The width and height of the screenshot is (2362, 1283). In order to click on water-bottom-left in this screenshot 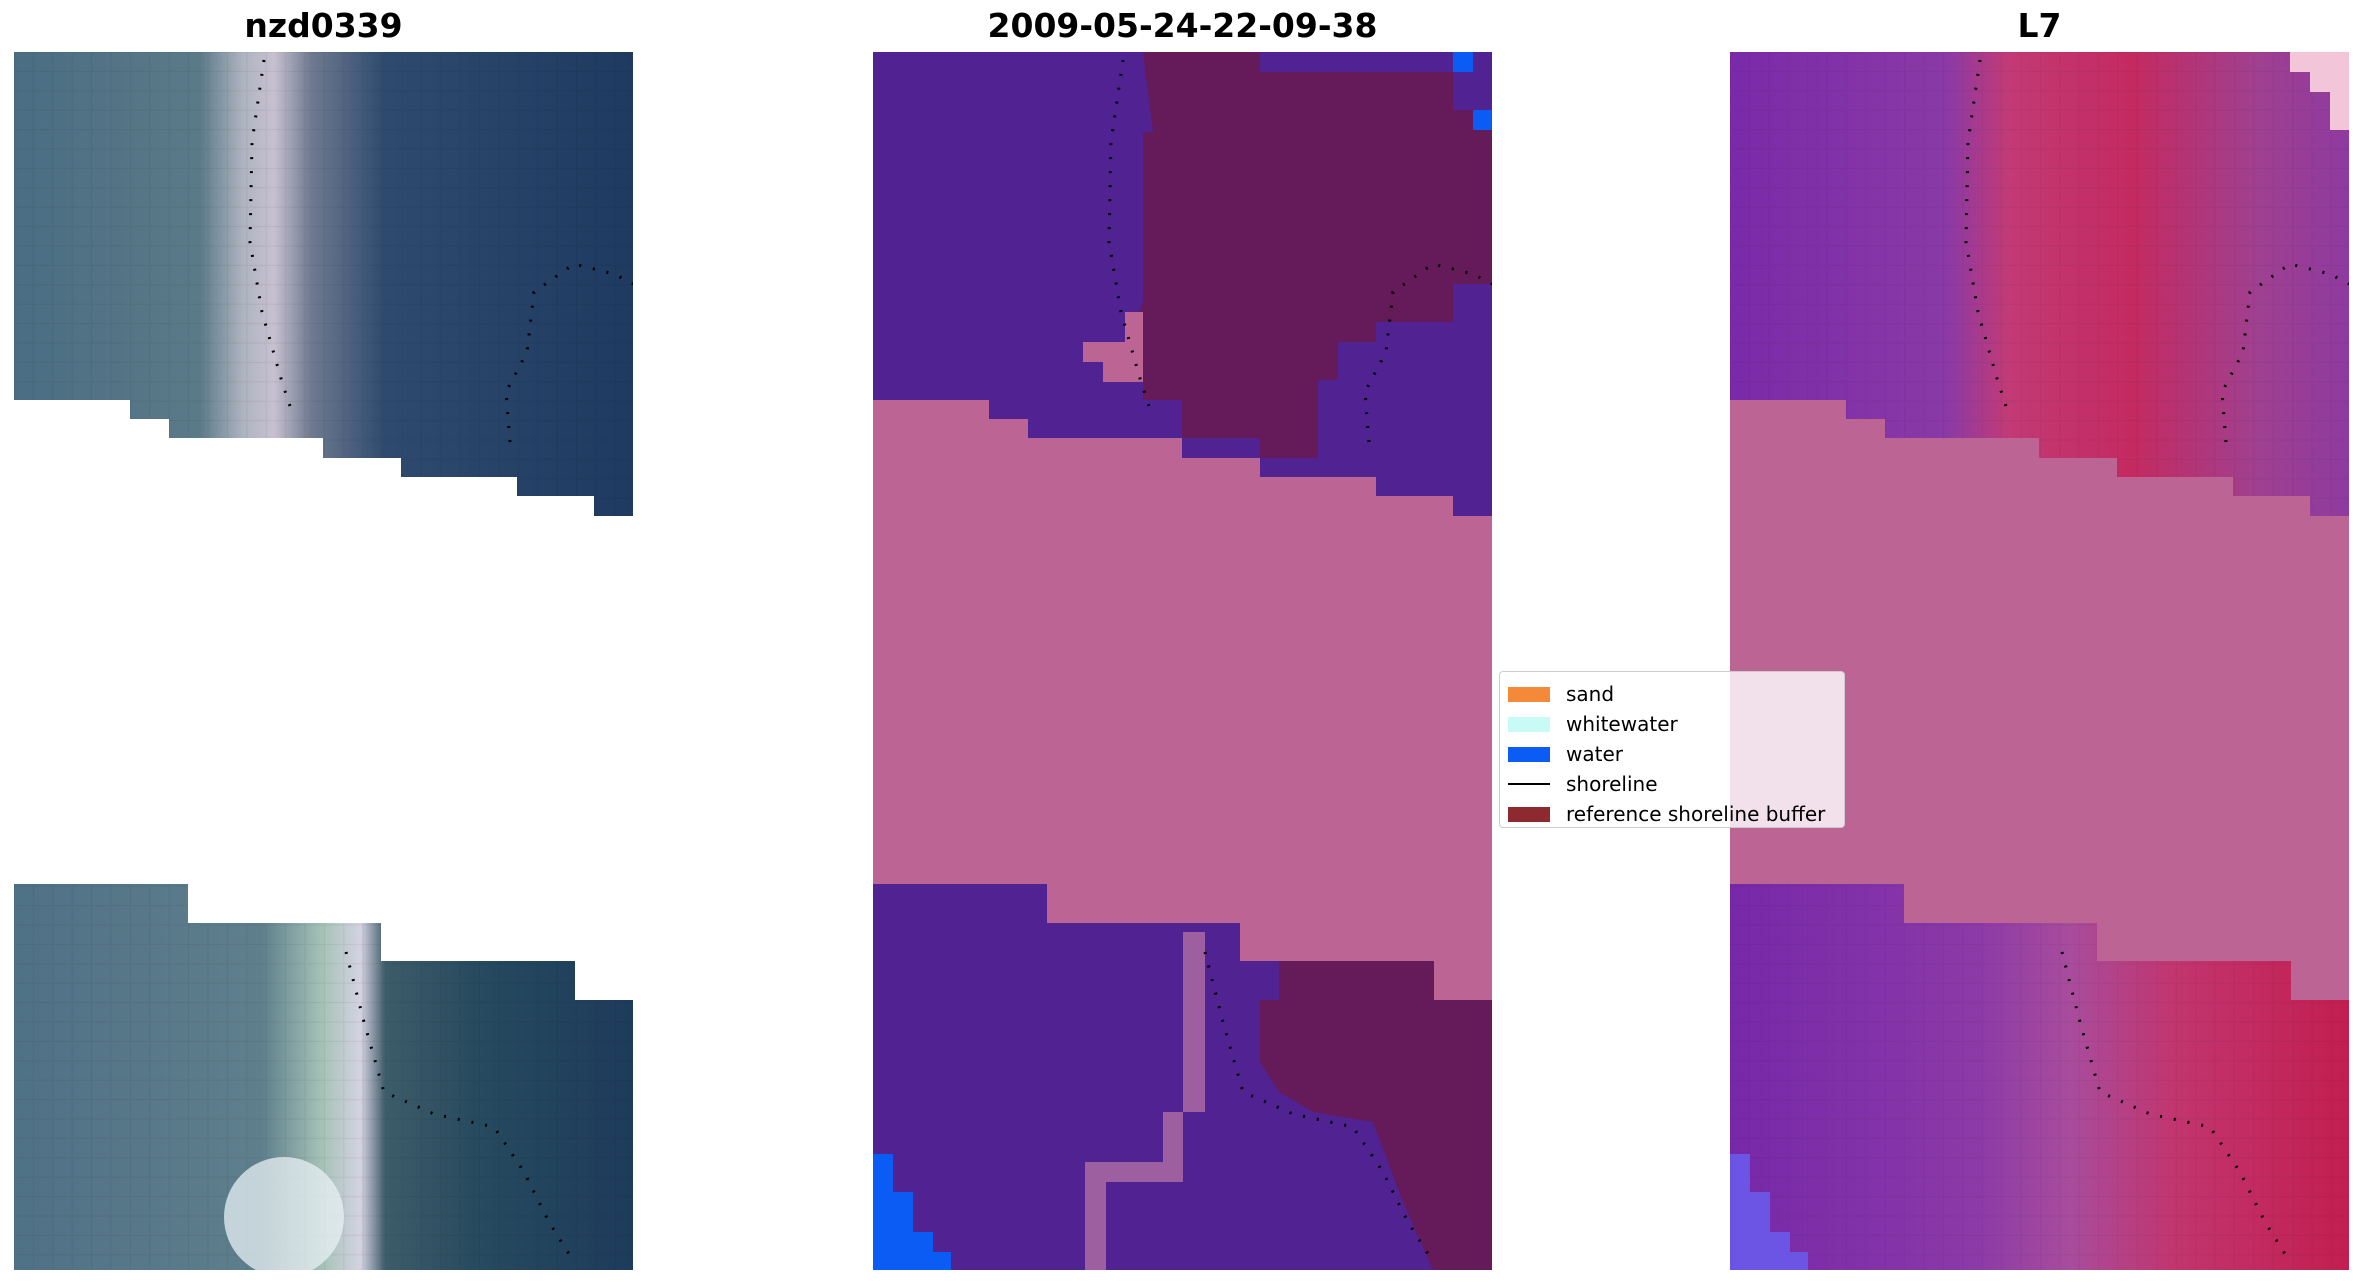, I will do `click(912, 1212)`.